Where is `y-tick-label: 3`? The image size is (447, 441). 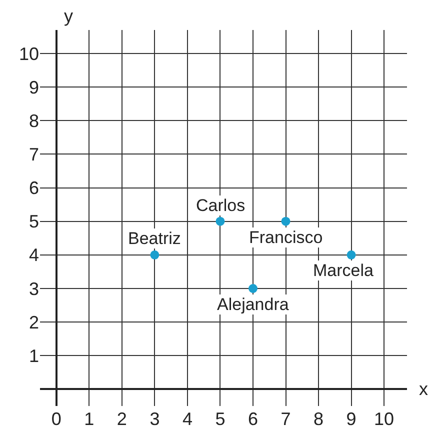 y-tick-label: 3 is located at coordinates (33, 288).